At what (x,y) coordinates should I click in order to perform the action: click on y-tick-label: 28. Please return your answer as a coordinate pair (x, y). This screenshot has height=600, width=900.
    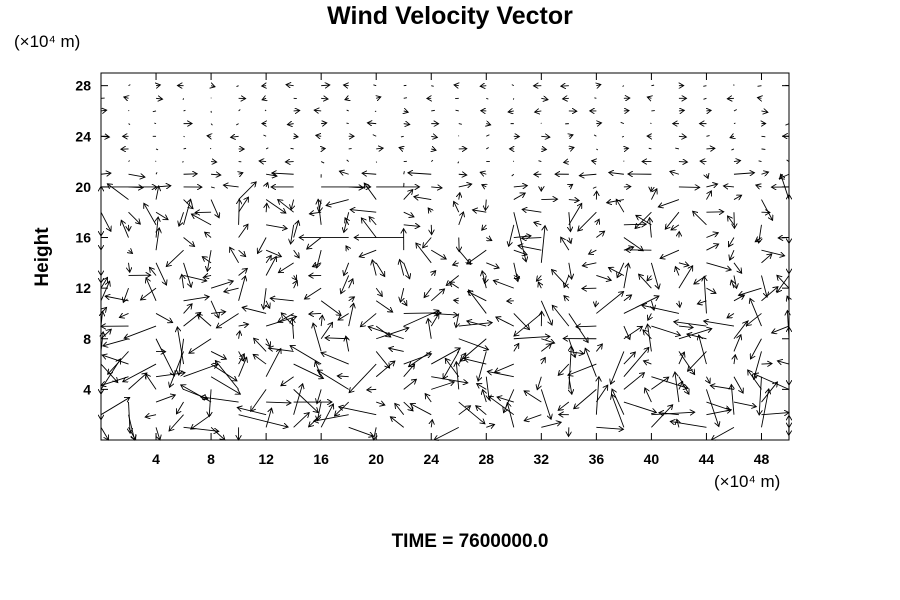
    Looking at the image, I should click on (83, 86).